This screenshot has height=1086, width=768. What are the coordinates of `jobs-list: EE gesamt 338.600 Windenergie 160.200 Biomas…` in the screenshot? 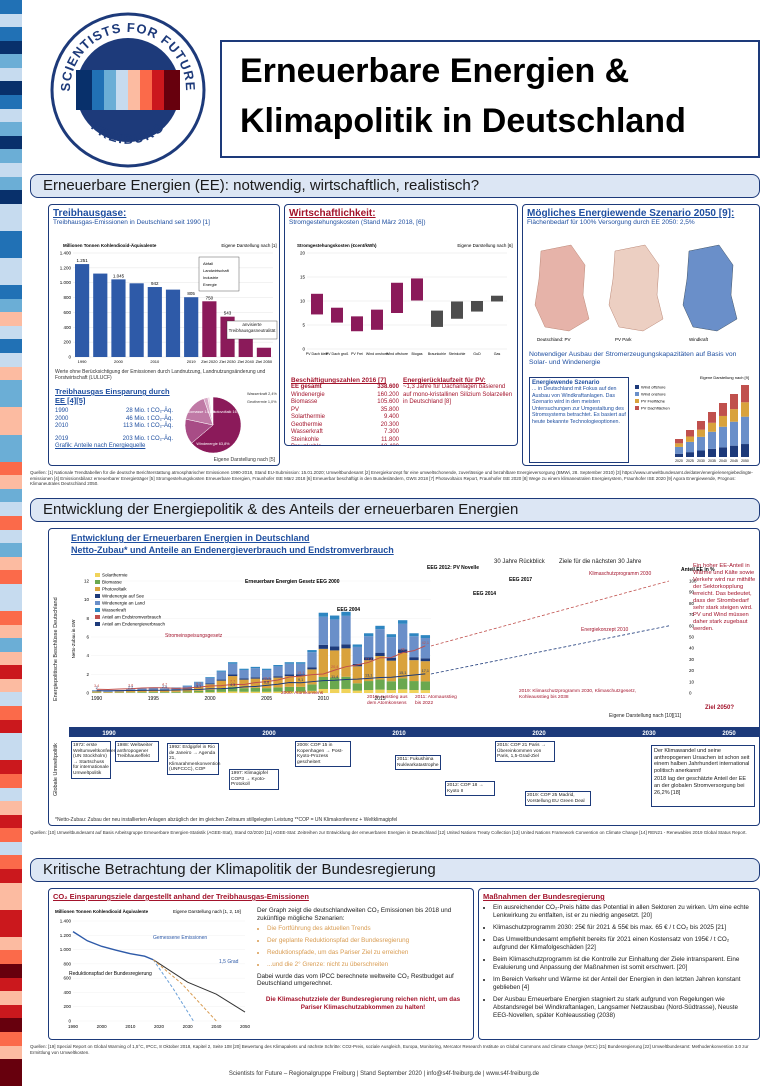 It's located at (345, 414).